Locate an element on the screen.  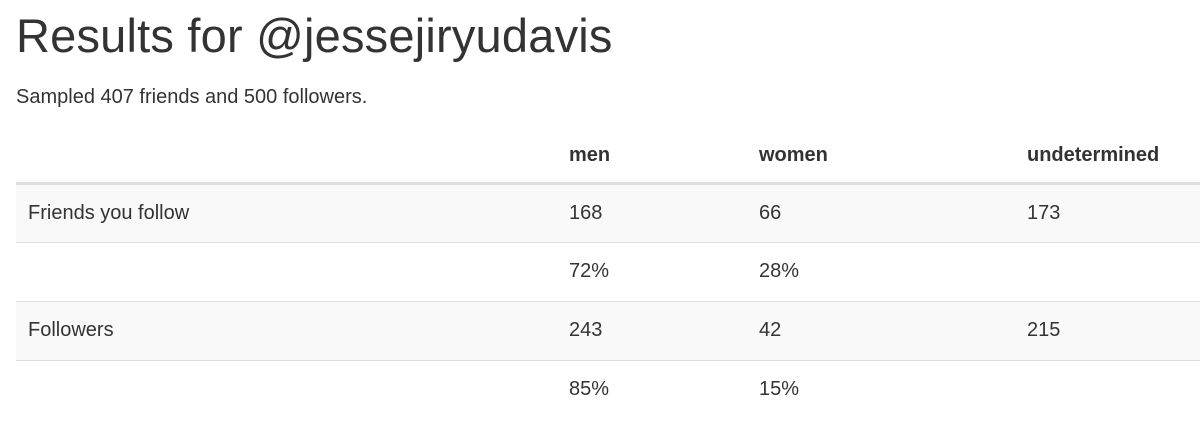
row-label: Friends you follow is located at coordinates (286, 212).